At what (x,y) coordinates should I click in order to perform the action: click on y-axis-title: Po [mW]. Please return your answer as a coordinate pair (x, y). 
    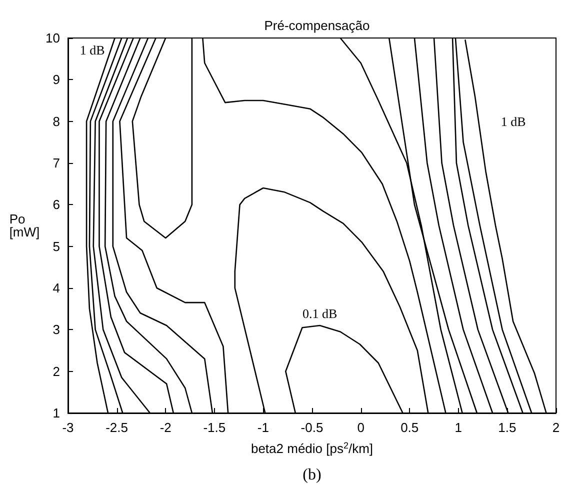
    Looking at the image, I should click on (24, 226).